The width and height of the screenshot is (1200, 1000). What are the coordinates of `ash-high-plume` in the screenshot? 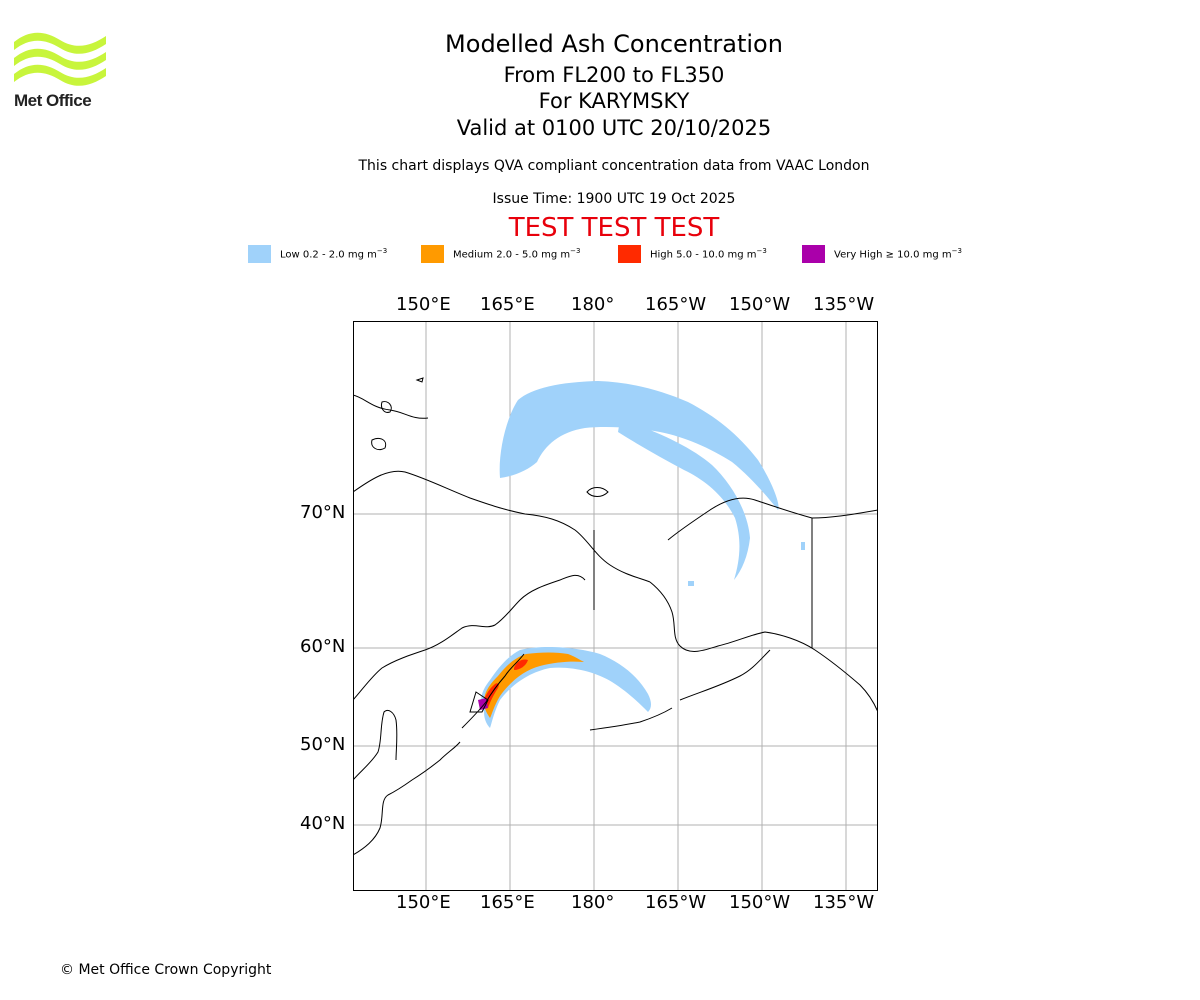 It's located at (491, 695).